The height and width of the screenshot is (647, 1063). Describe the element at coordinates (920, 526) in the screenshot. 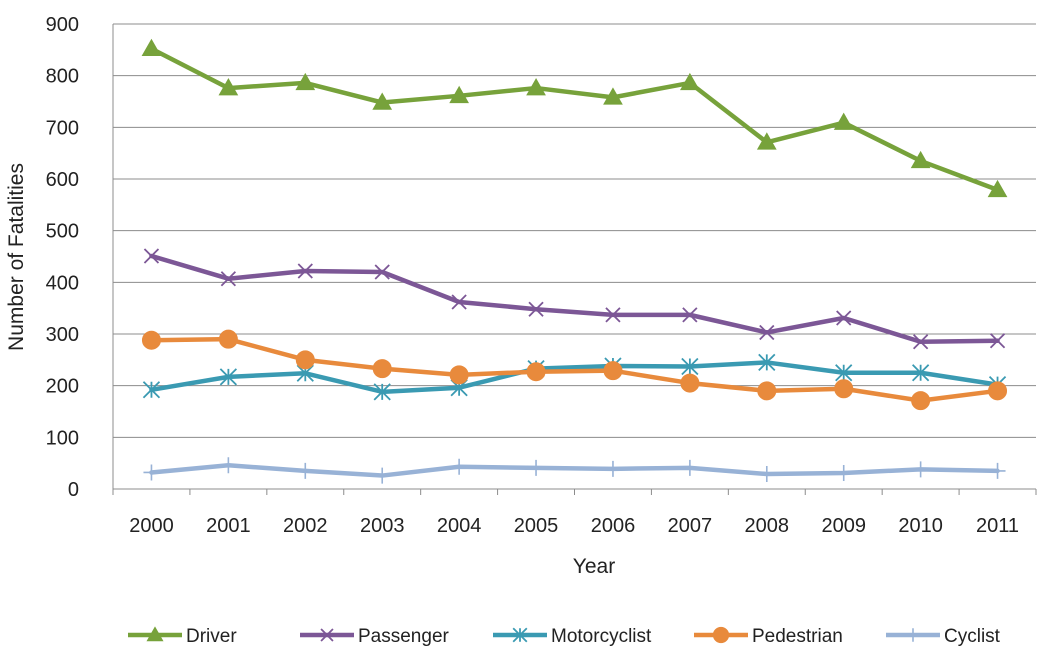

I see `x-tick-label: 2010` at that location.